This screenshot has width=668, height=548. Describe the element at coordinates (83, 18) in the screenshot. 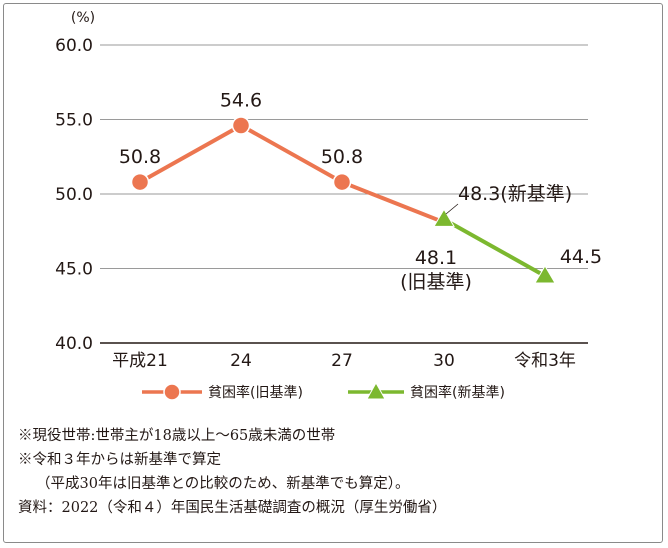

I see `y-axis-unit: (%)` at that location.